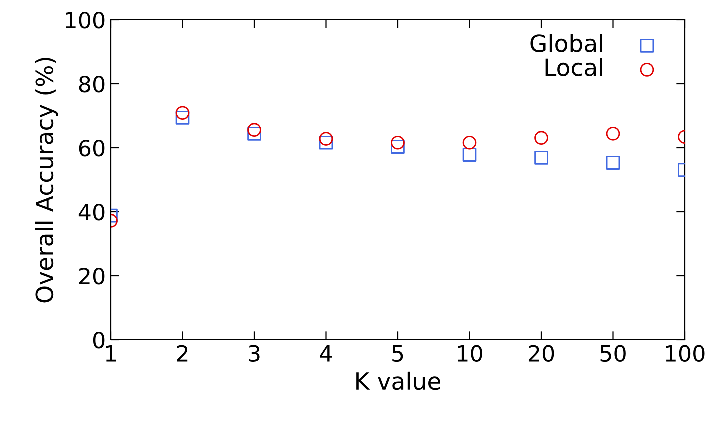 This screenshot has width=711, height=421. I want to click on y-axis-title: Overall Accuracy (%), so click(46, 180).